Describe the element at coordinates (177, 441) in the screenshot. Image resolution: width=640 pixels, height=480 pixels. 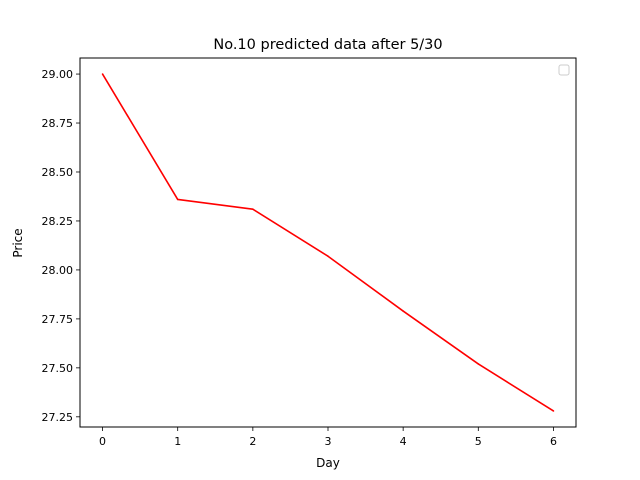
I see `x-tick-label: 1` at that location.